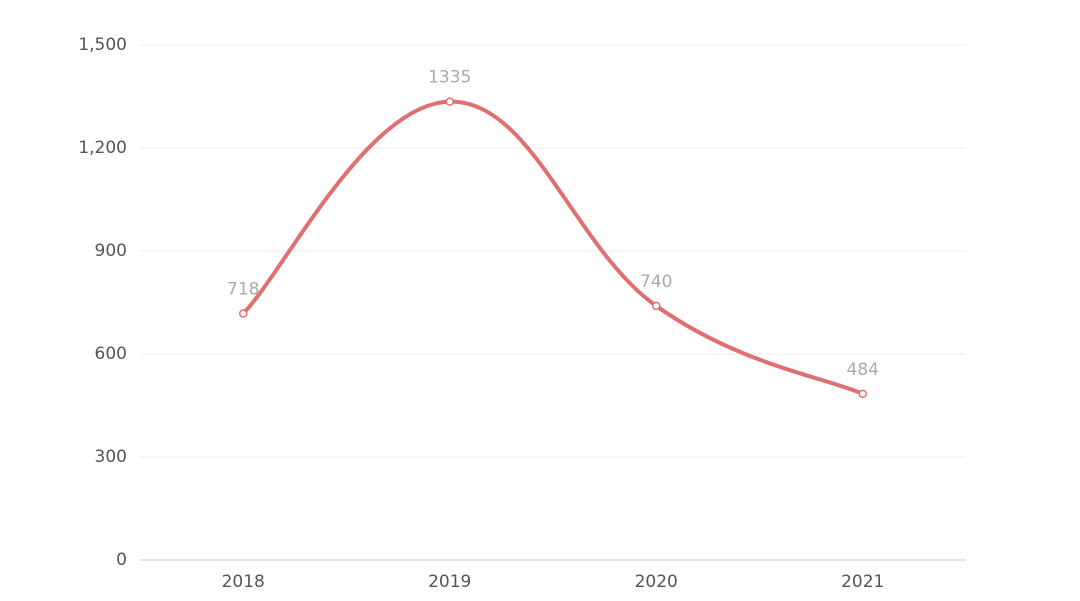  Describe the element at coordinates (111, 457) in the screenshot. I see `y-tick-label: 300` at that location.